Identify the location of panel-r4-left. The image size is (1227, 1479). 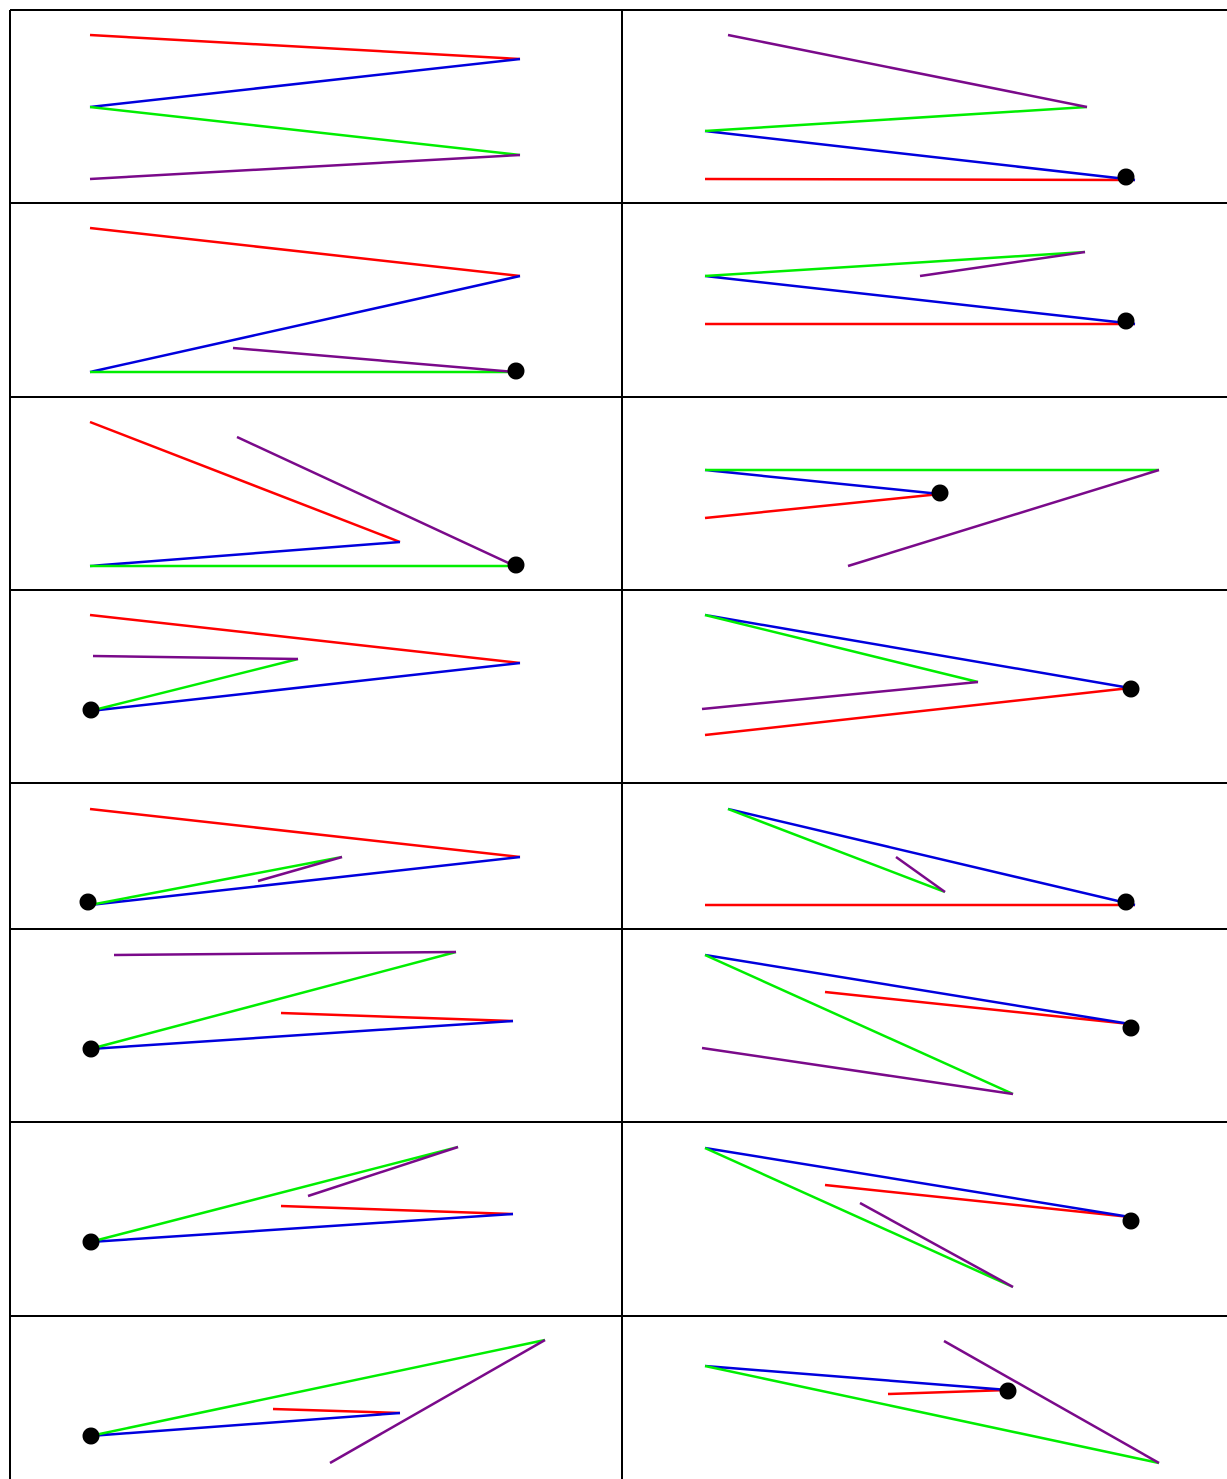
(301, 666).